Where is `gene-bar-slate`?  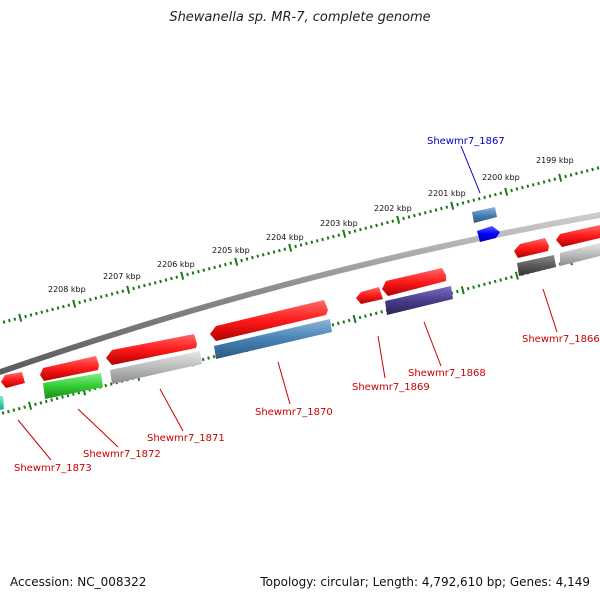
gene-bar-slate is located at coordinates (419, 300).